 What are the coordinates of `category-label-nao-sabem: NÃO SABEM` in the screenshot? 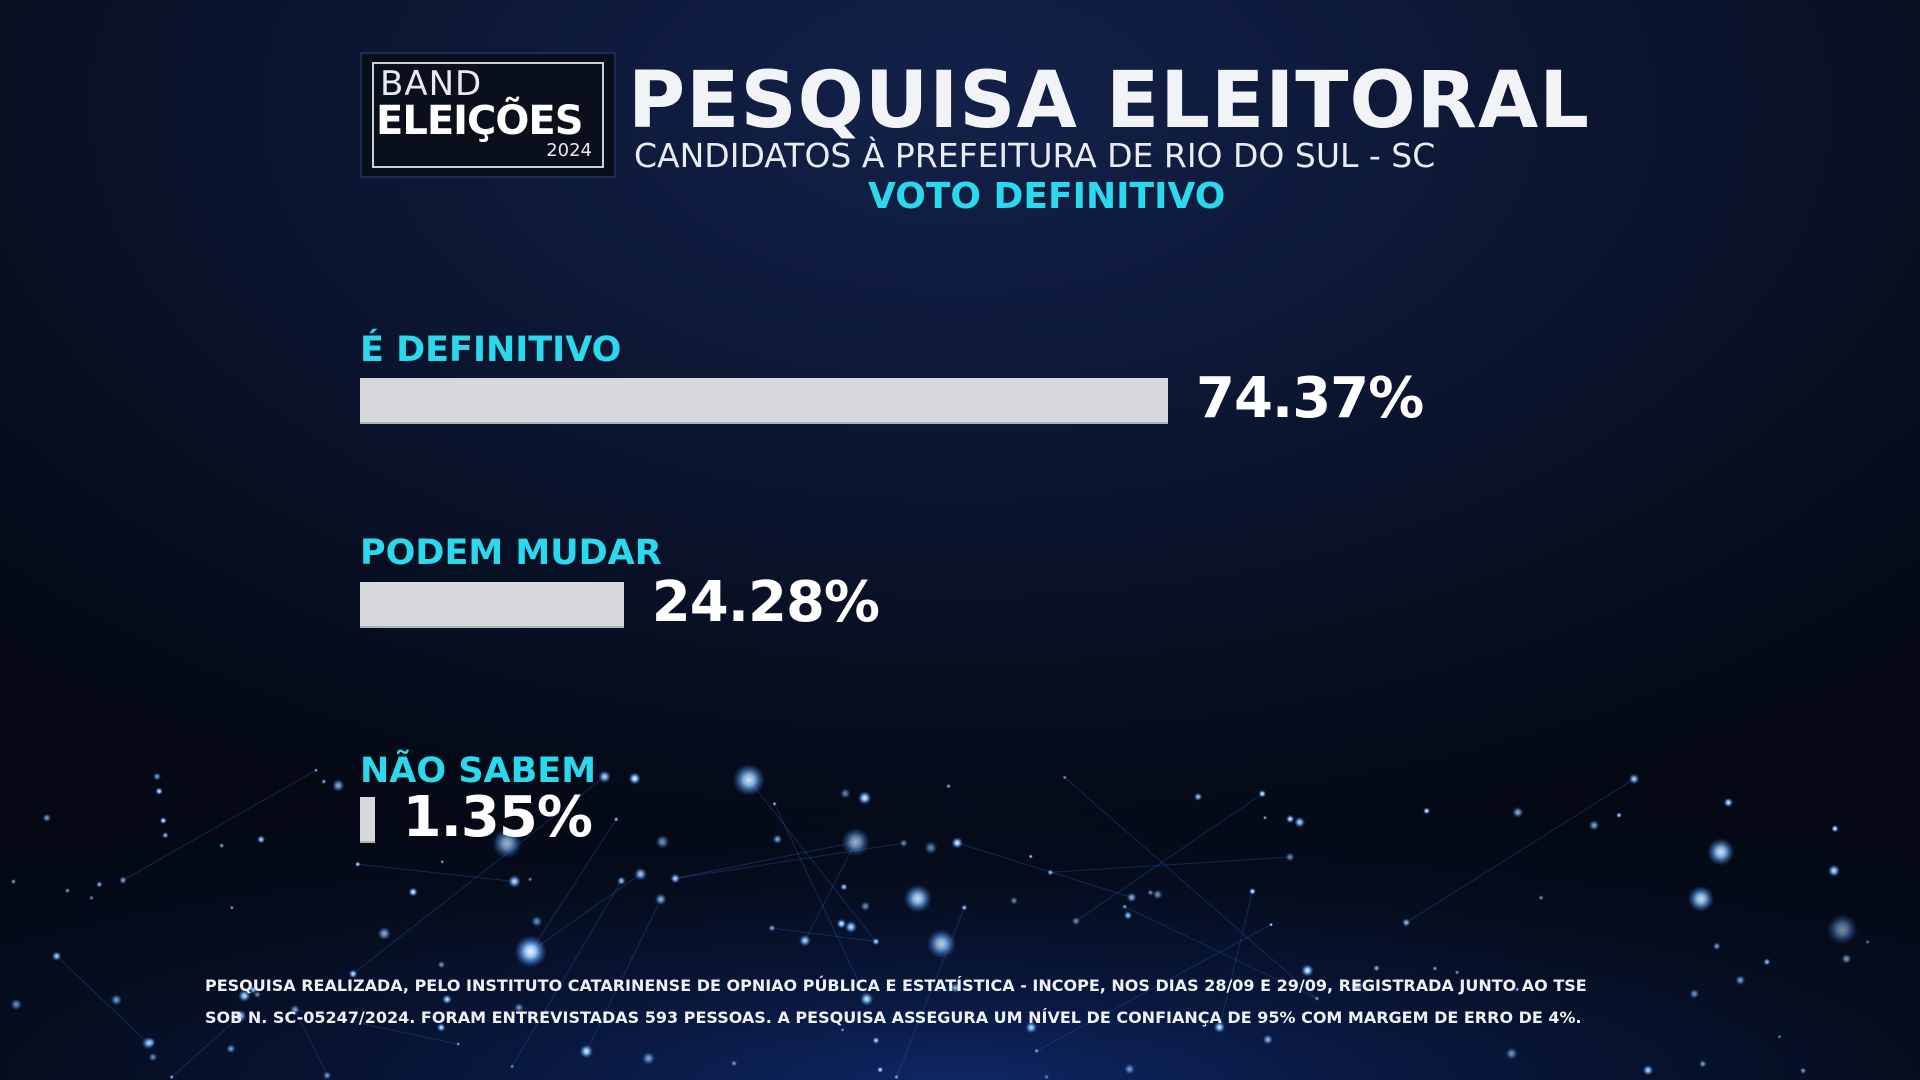 It's located at (478, 771).